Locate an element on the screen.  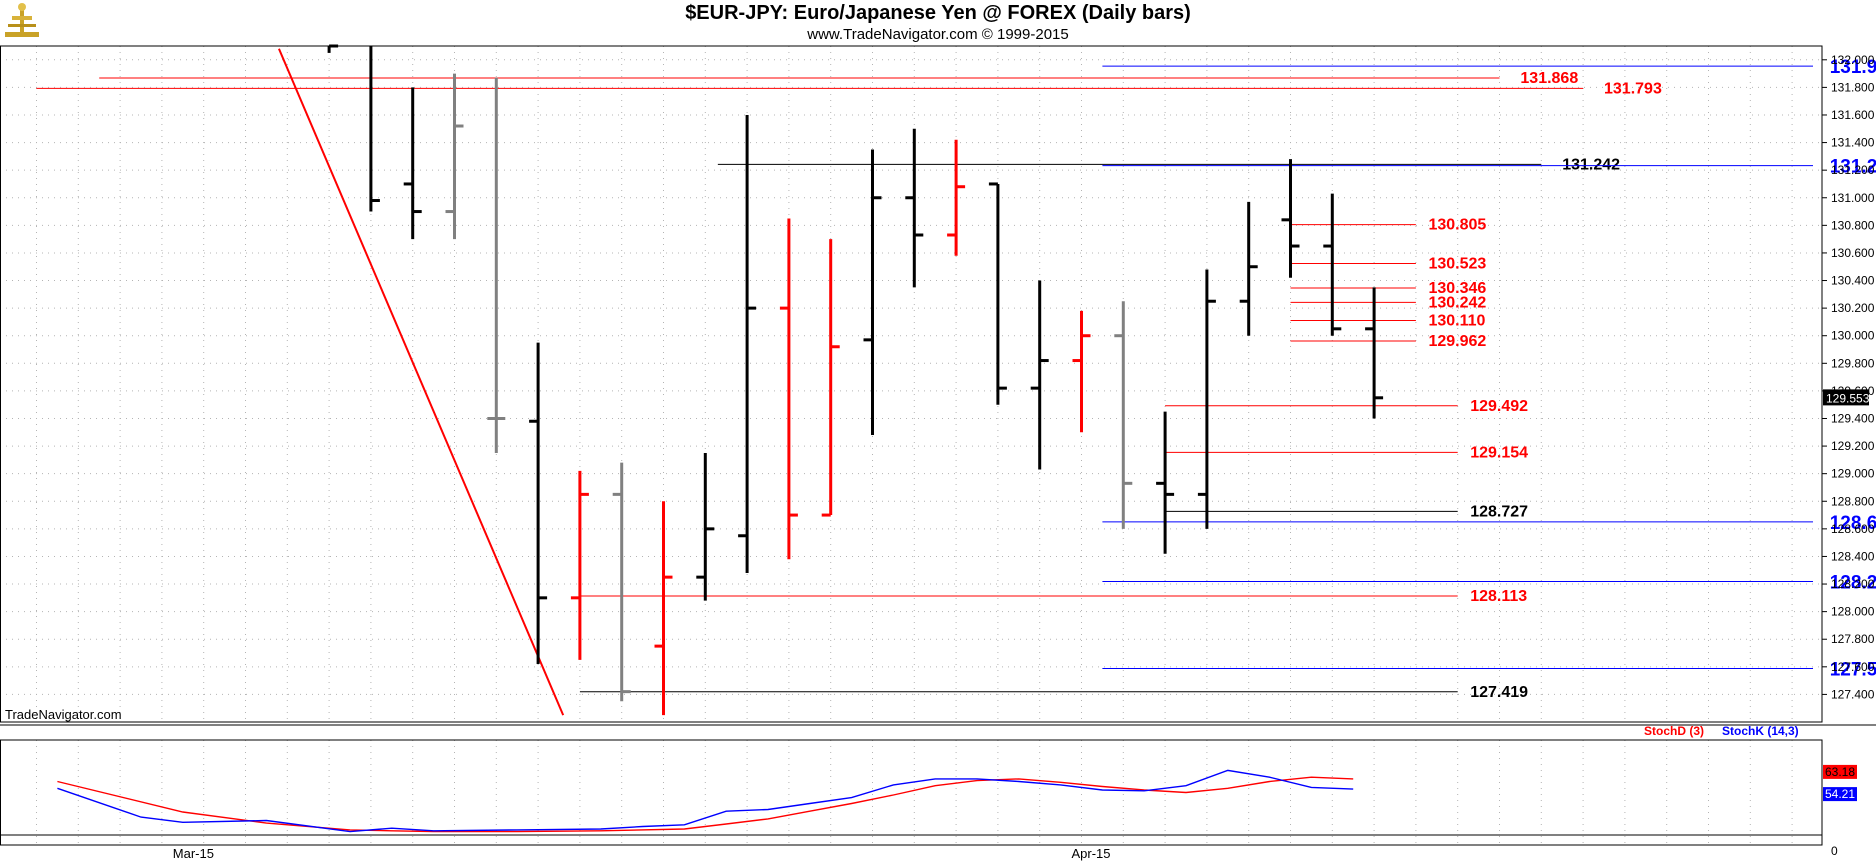
x-tick-label: Mar-15 is located at coordinates (193, 853).